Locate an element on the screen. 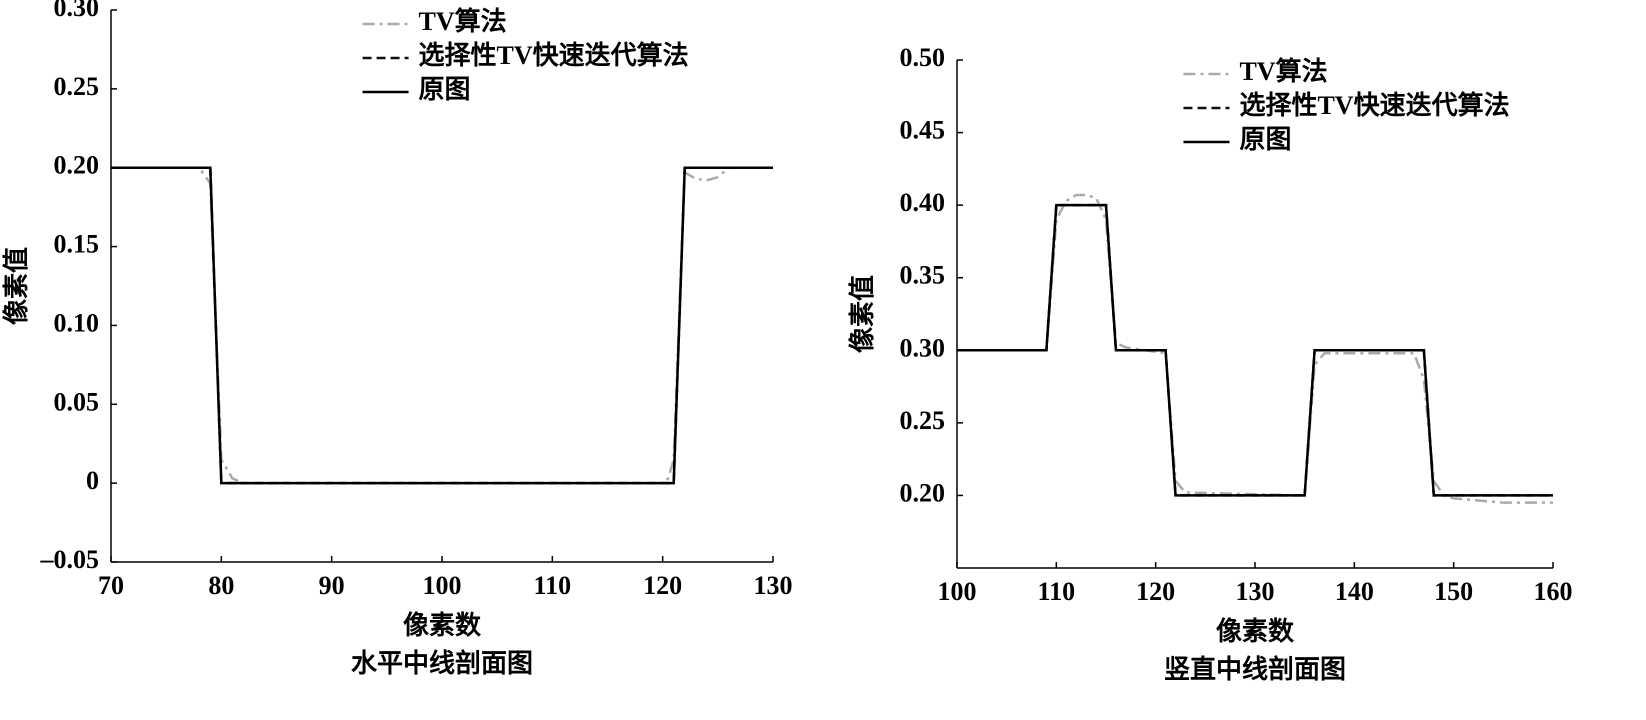 The width and height of the screenshot is (1646, 720). x-tick-label: 70 is located at coordinates (111, 585).